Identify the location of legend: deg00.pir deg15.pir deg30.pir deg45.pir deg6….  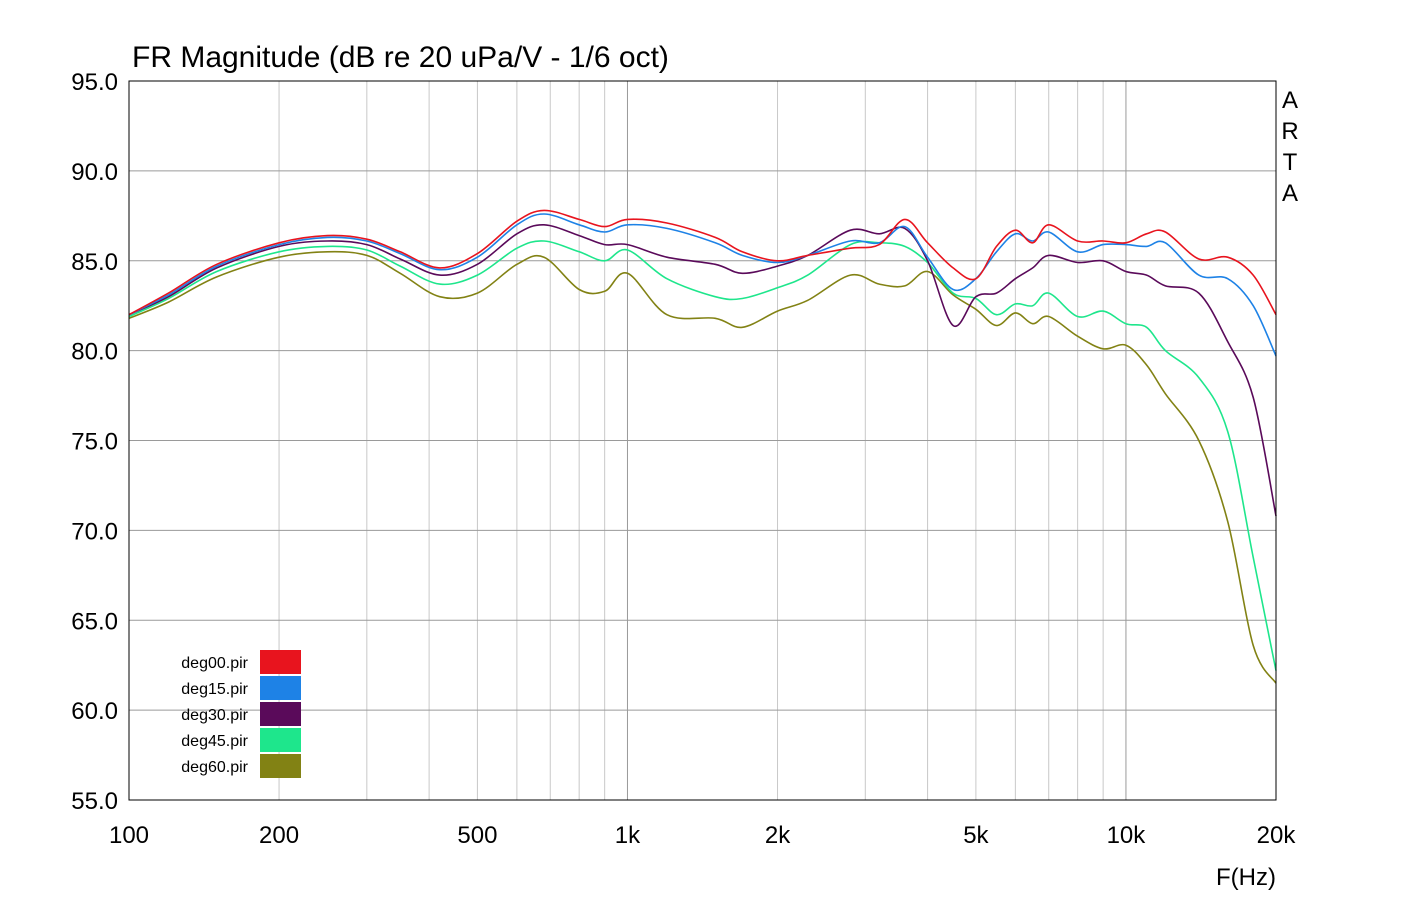
(241, 714).